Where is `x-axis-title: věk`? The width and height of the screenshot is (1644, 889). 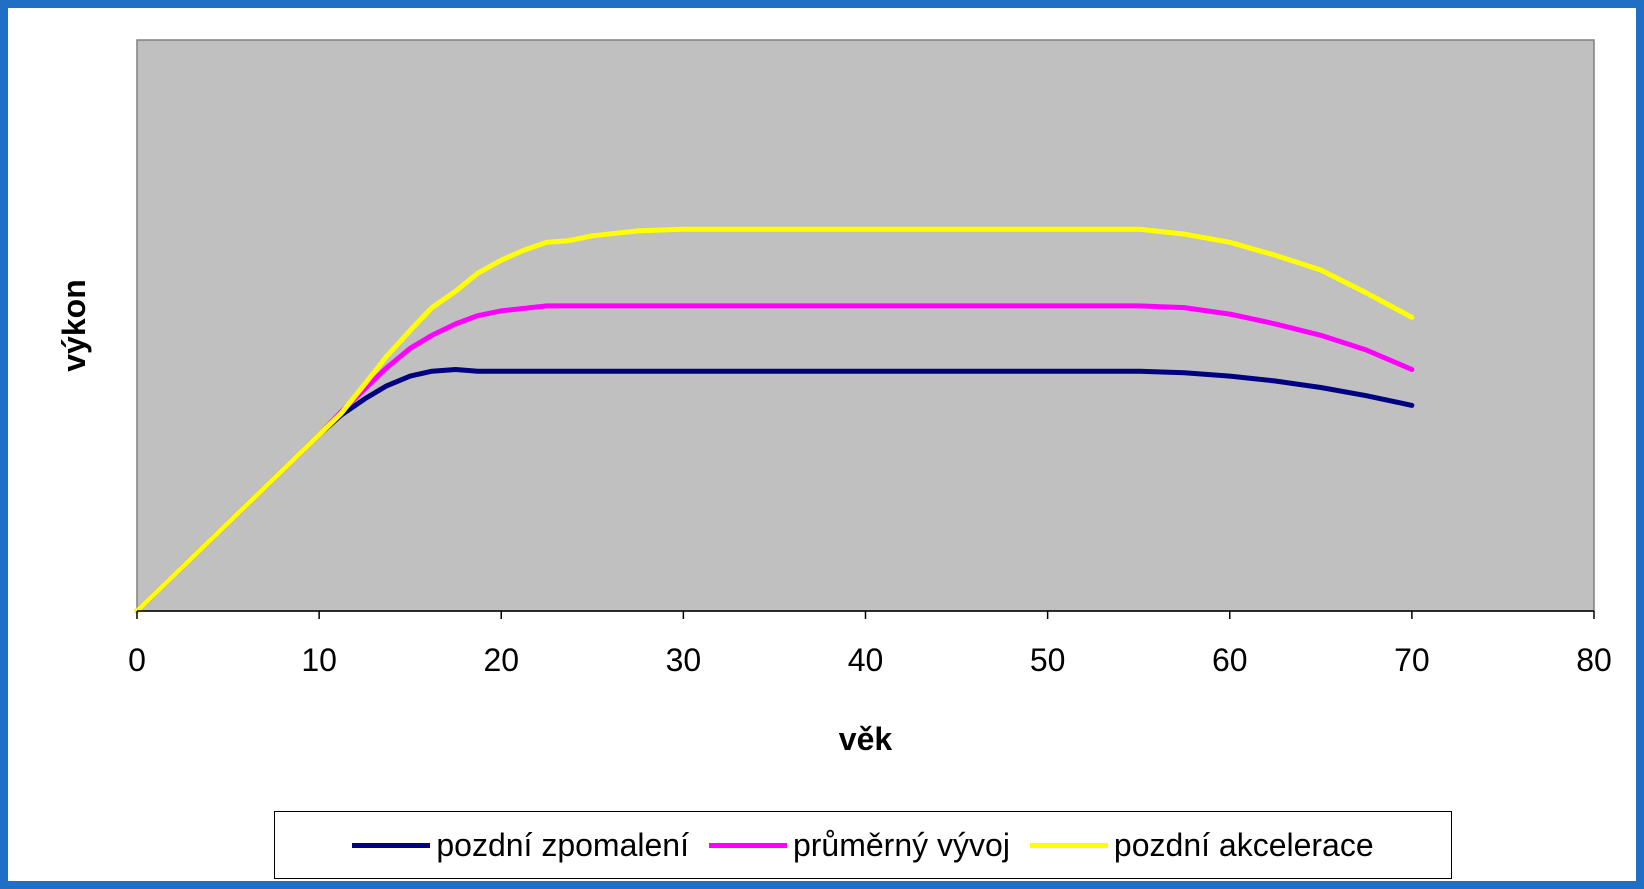 x-axis-title: věk is located at coordinates (866, 739).